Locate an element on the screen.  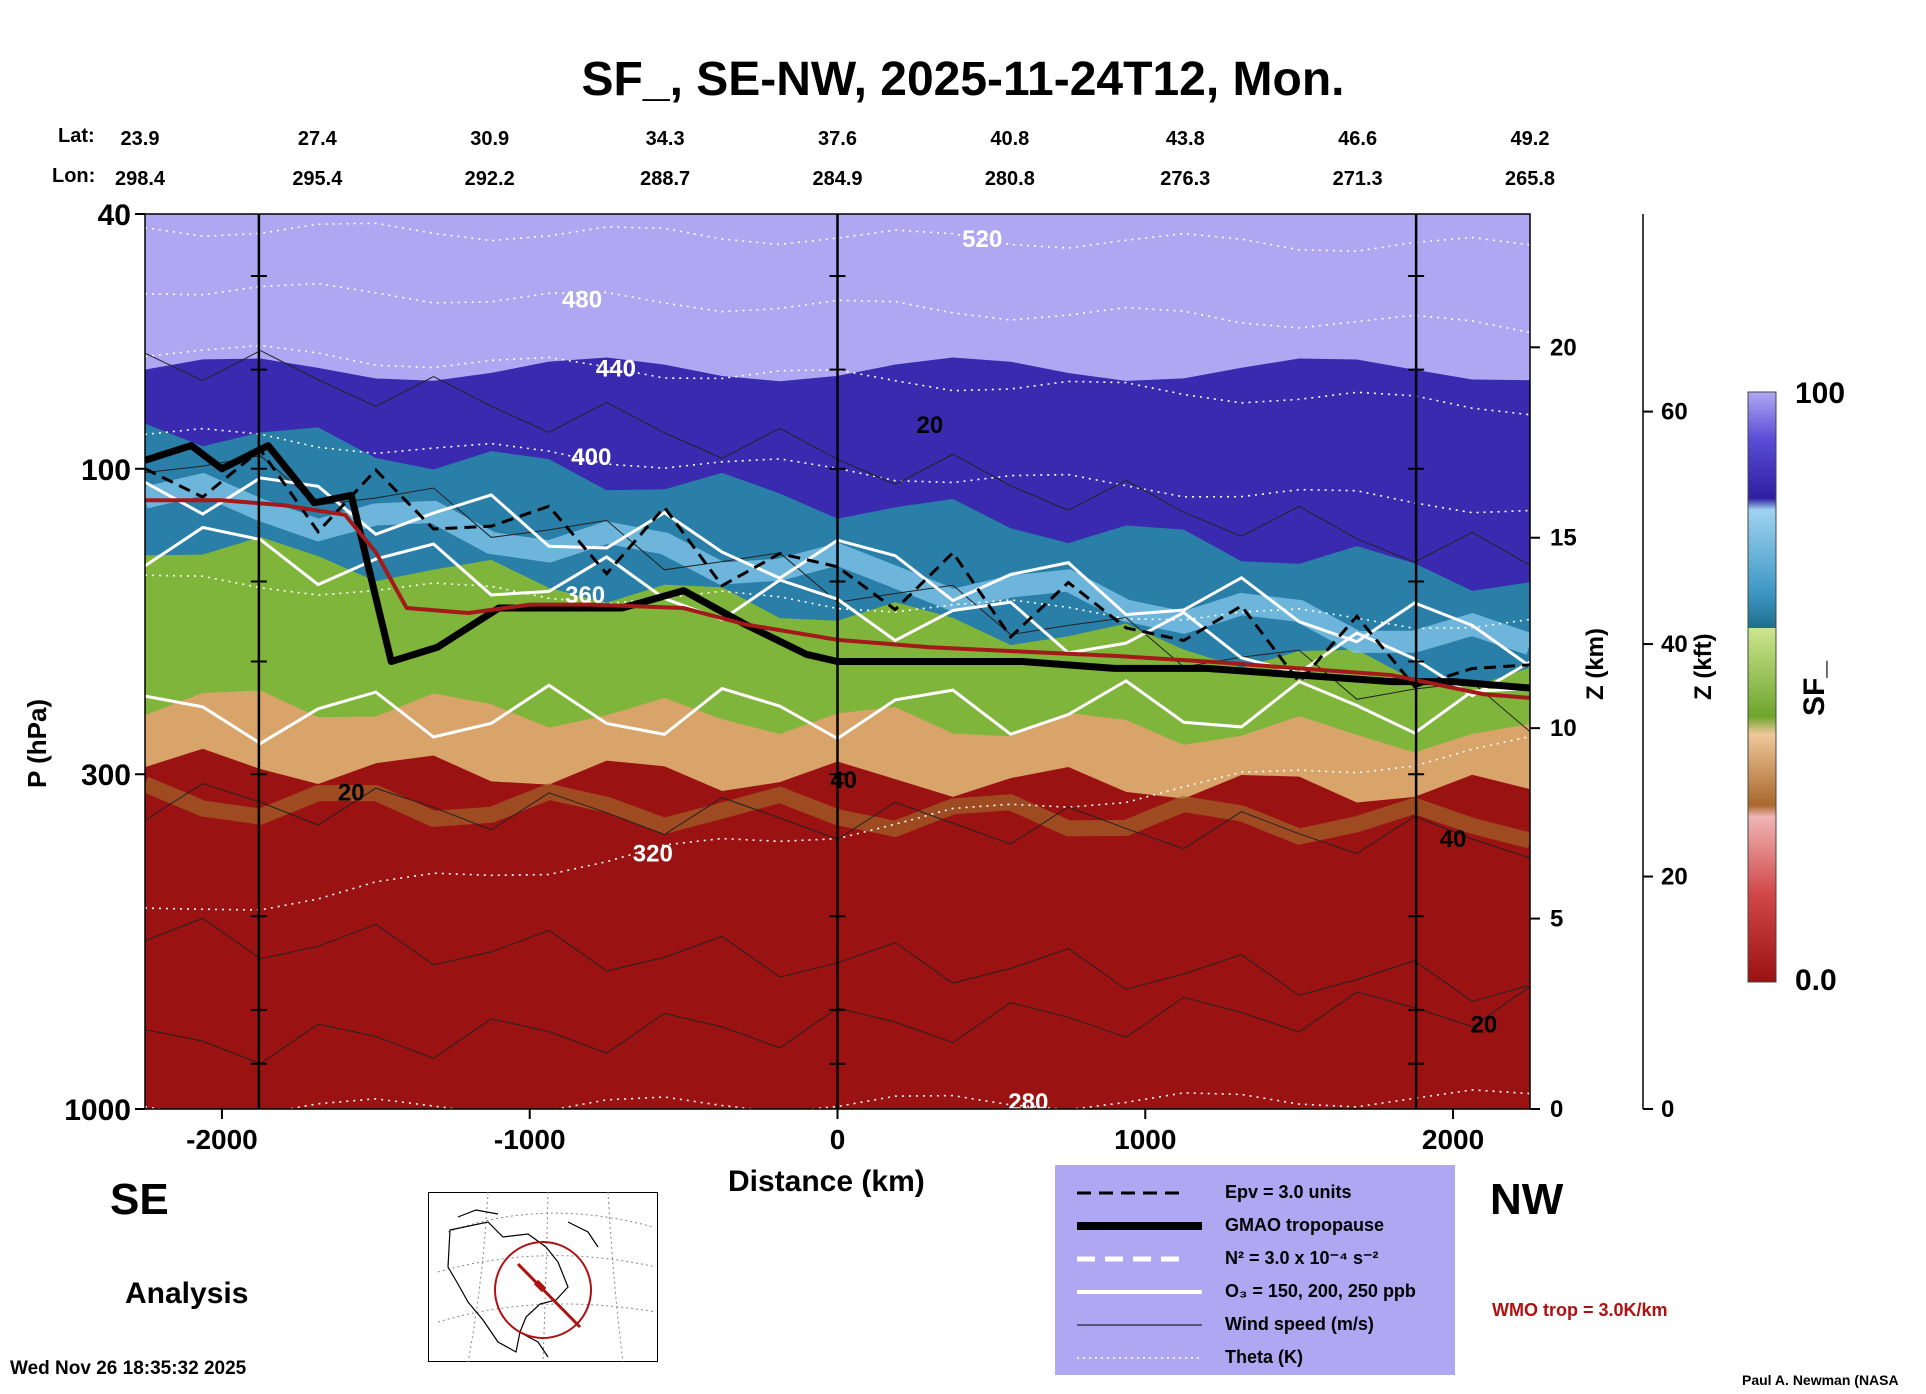
z-km-tick-label: 15 is located at coordinates (1563, 538).